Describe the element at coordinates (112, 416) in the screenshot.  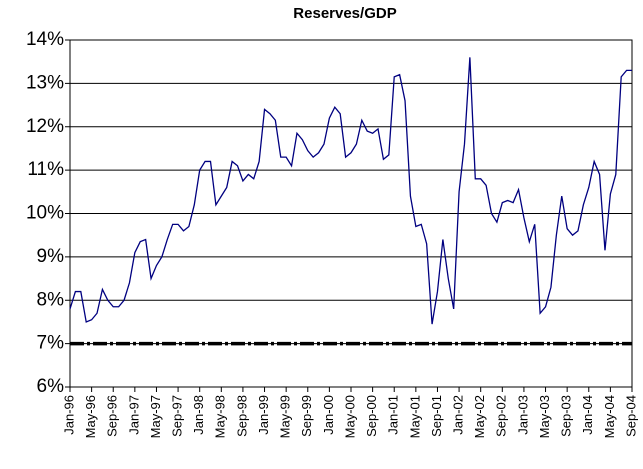
I see `x-tick-label: Sep-96` at that location.